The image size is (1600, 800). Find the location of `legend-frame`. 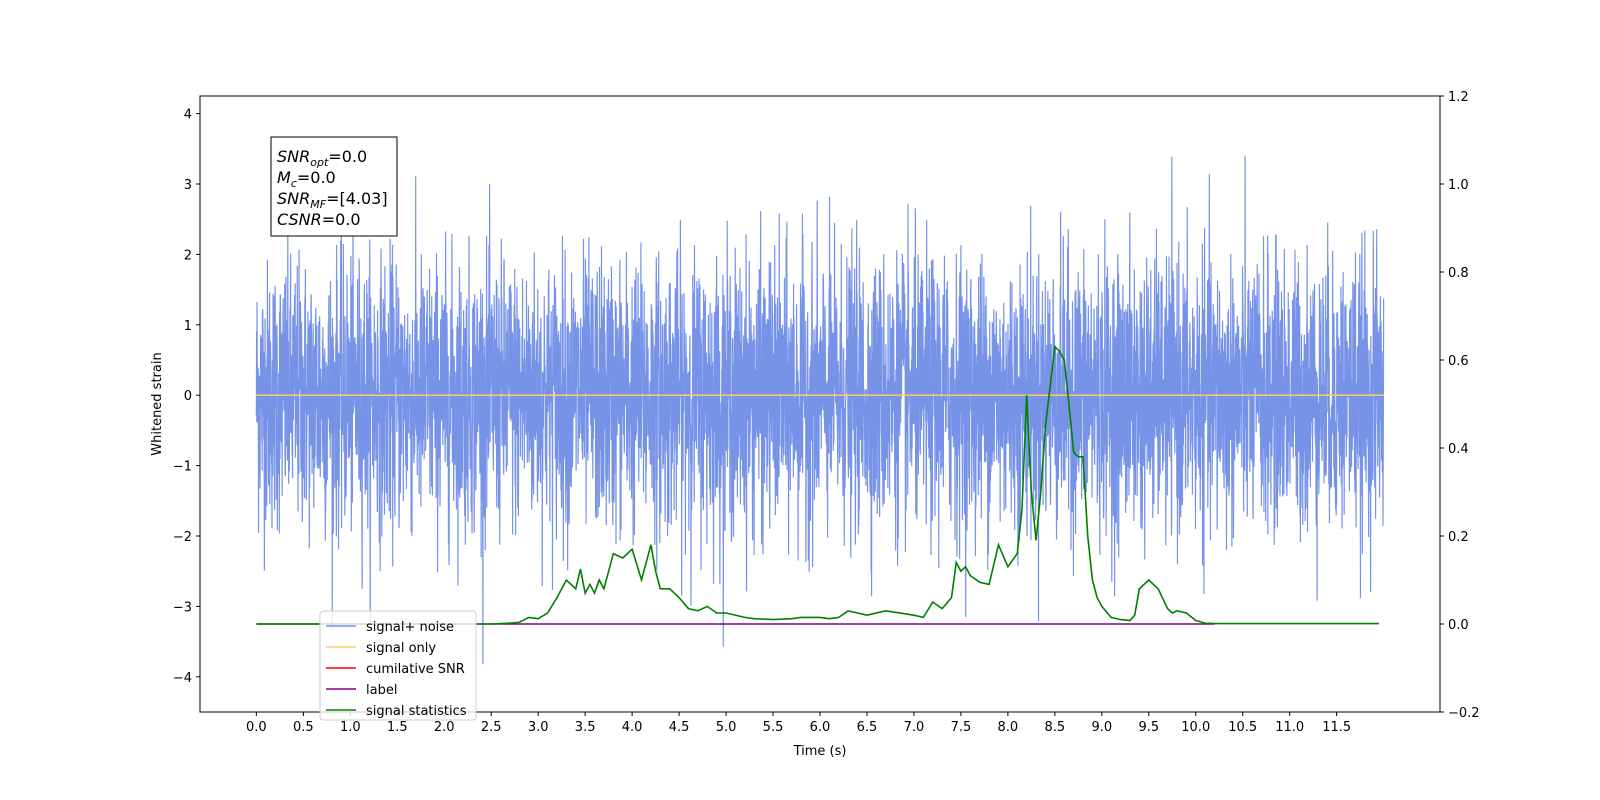

legend-frame is located at coordinates (398, 665).